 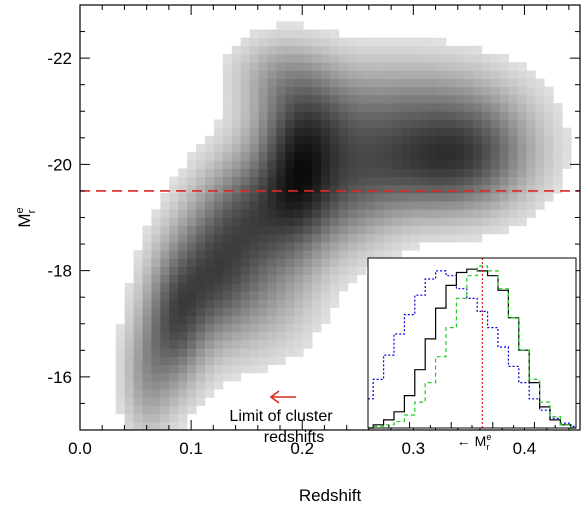 What do you see at coordinates (414, 448) in the screenshot?
I see `x-tick-label: 0.3` at bounding box center [414, 448].